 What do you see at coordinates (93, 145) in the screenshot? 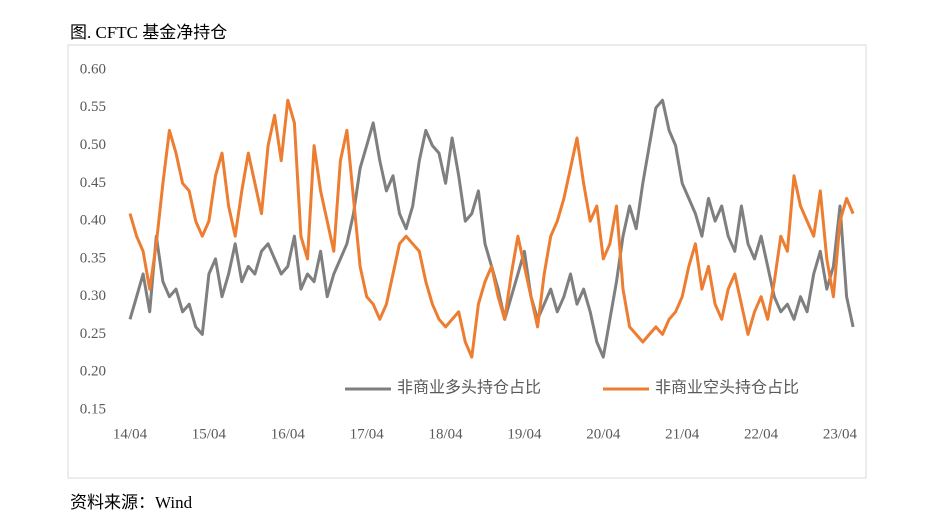
I see `y-tick-label: 0.50` at bounding box center [93, 145].